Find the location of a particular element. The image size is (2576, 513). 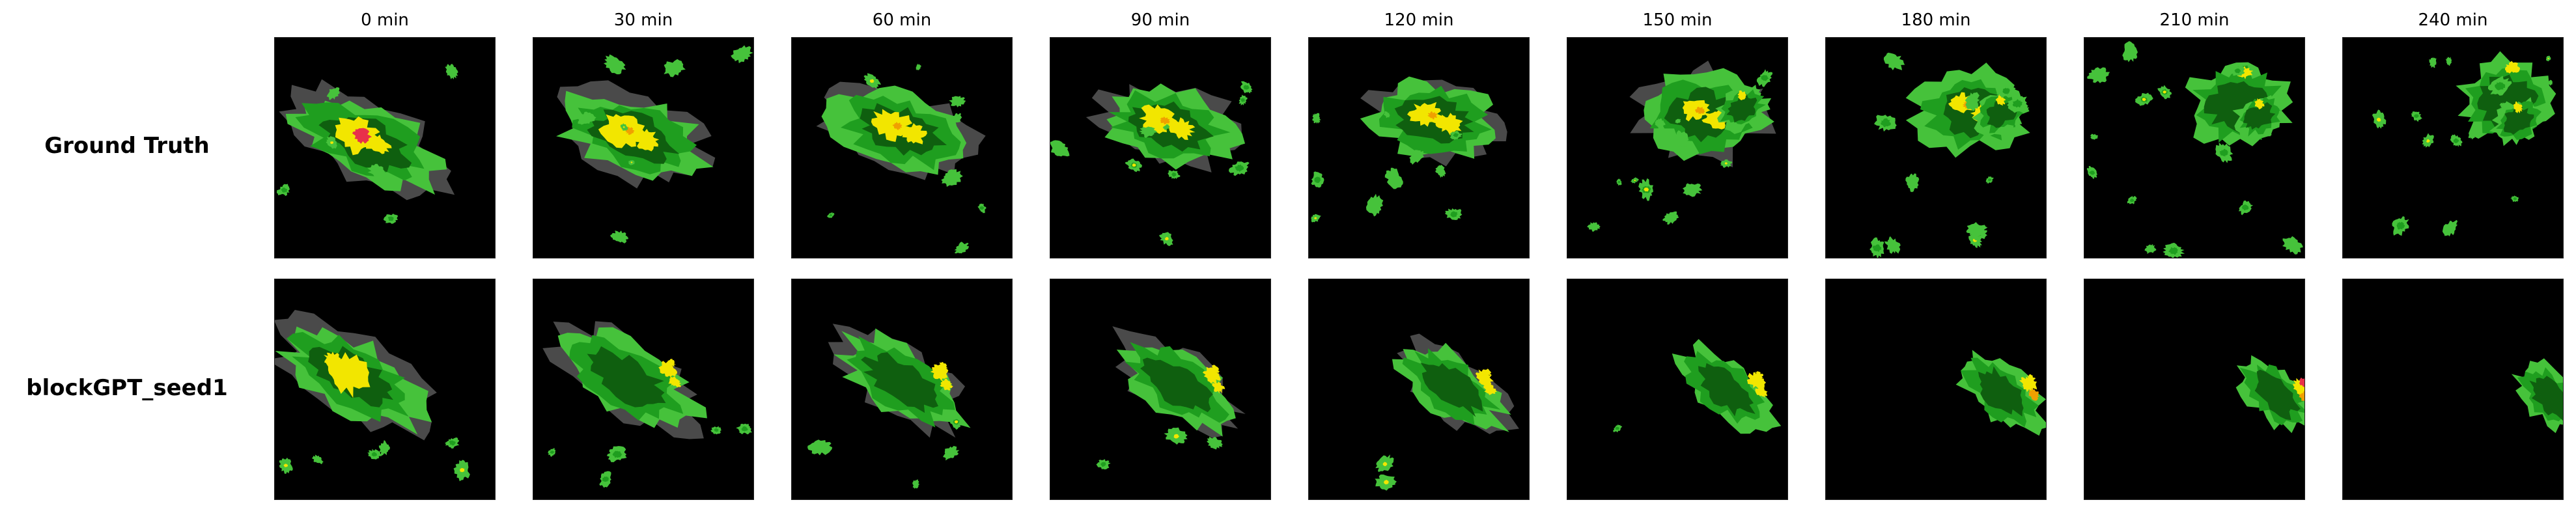

column-title-7: 210 min is located at coordinates (2194, 20).